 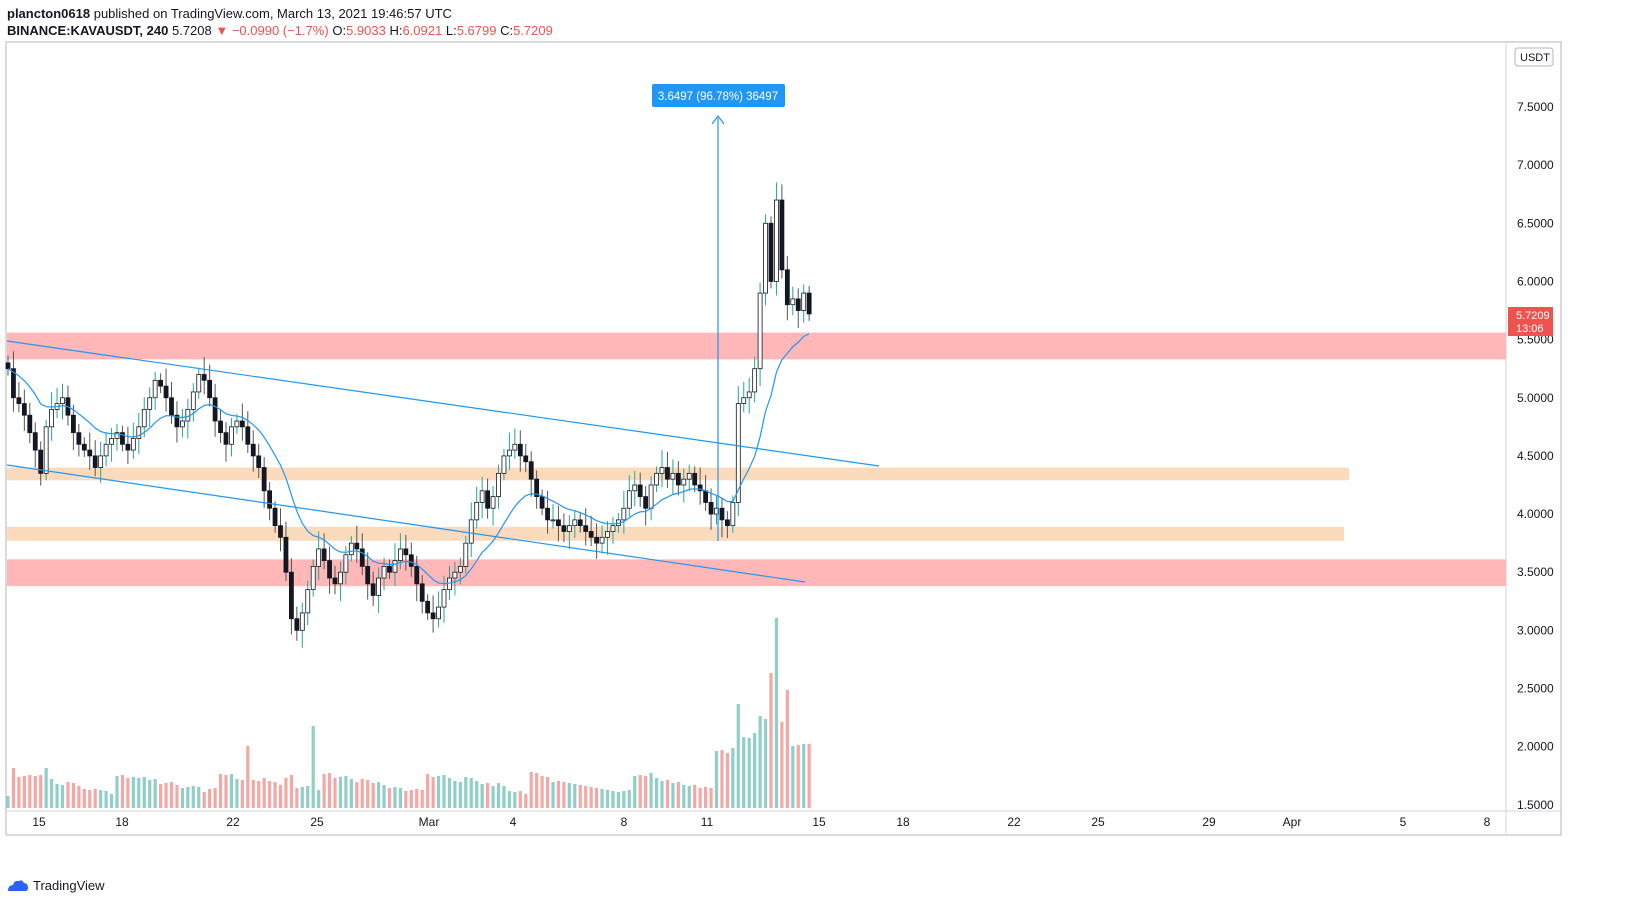 I want to click on y-tick-label: 2.0000, so click(x=1535, y=747).